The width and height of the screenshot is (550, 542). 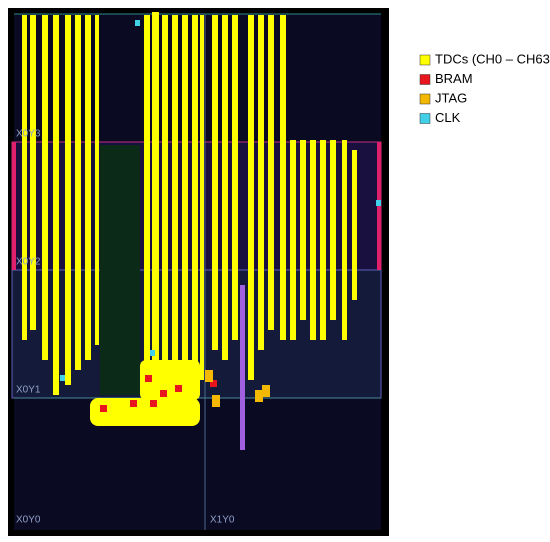 I want to click on region-label: X0Y2, so click(x=28, y=262).